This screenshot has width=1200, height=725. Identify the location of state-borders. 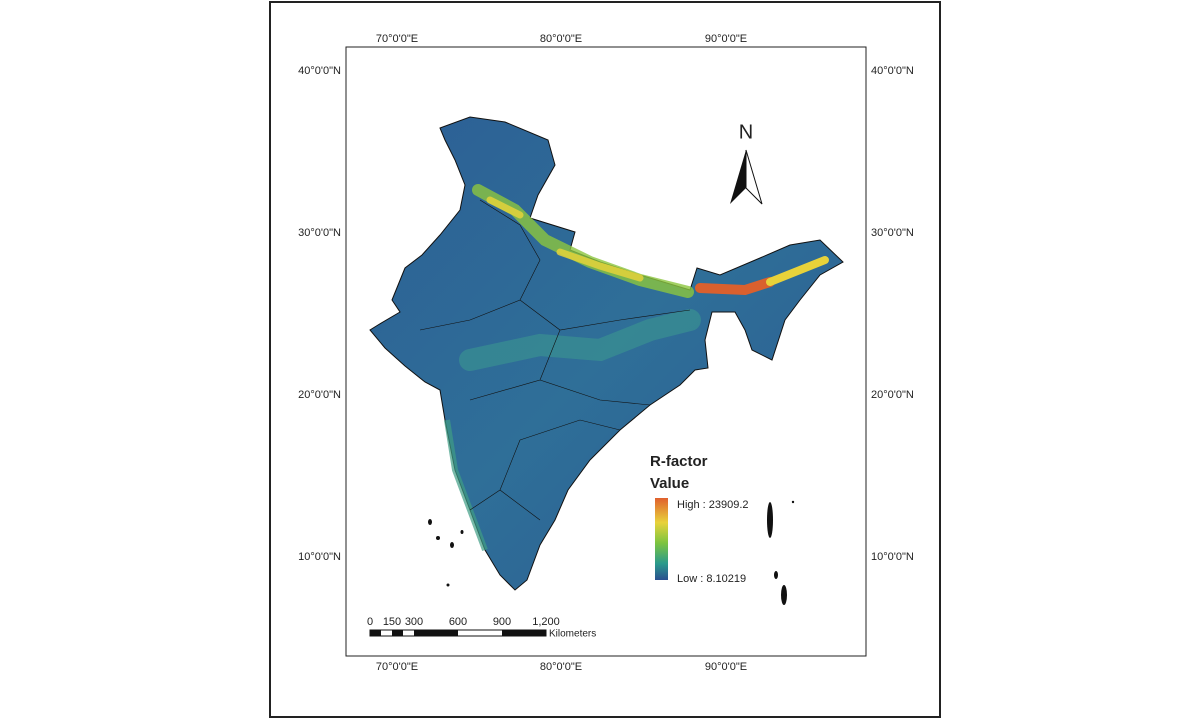
(555, 360).